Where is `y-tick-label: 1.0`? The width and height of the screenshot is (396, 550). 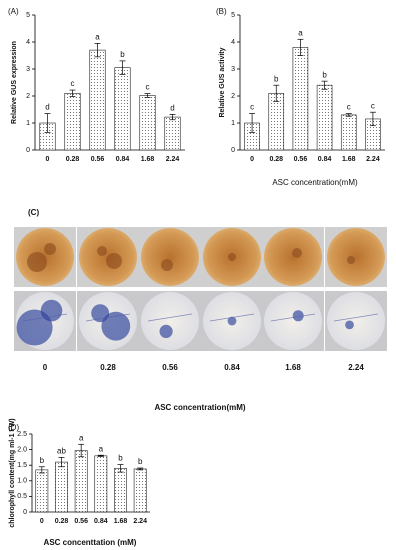 y-tick-label: 1.0 is located at coordinates (22, 481).